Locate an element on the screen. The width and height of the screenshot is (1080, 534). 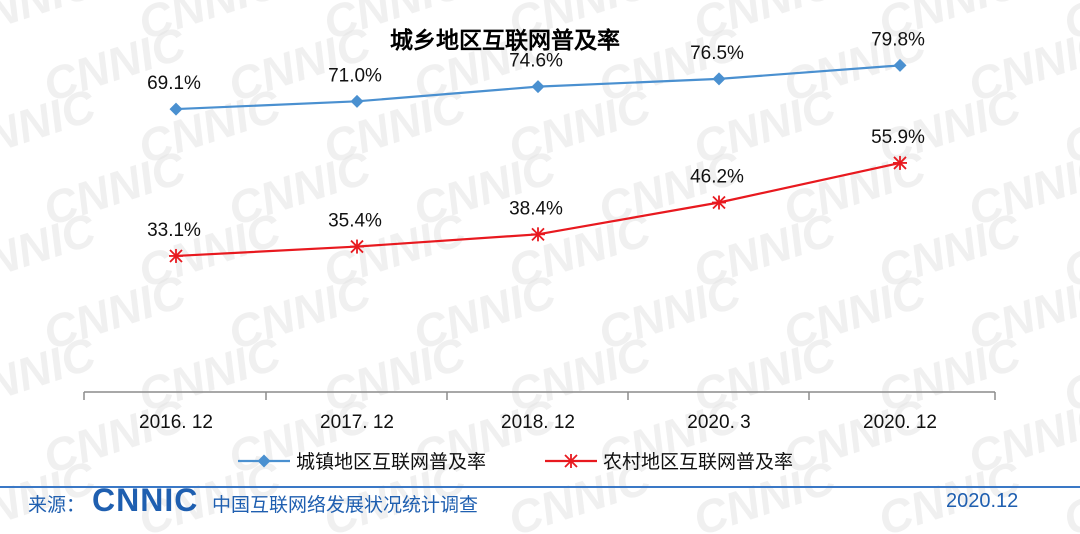
data-label: 71.0% is located at coordinates (355, 75).